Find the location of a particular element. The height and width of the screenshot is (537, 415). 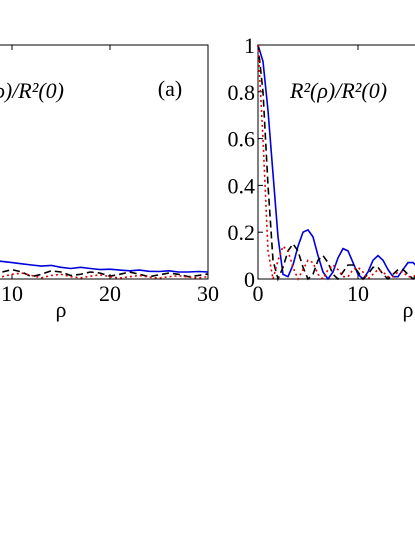

y-tick-label: 0.4 is located at coordinates (242, 185).